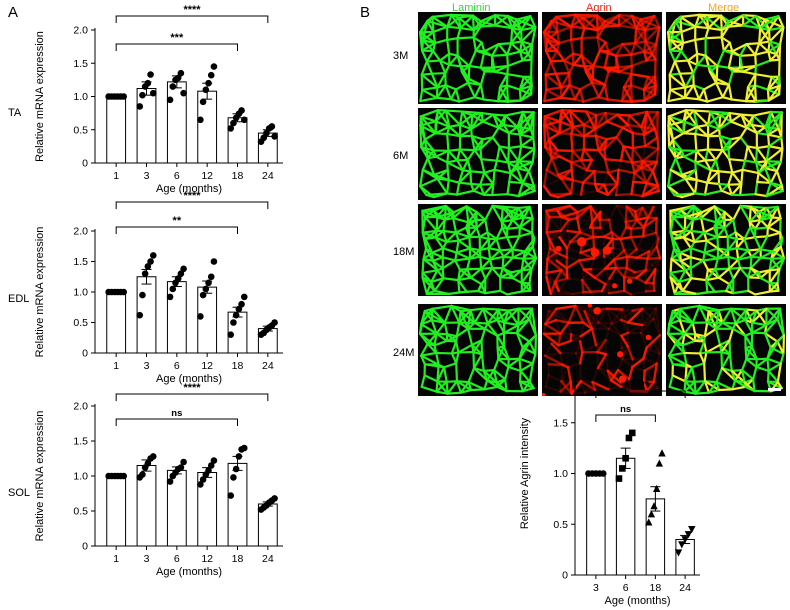  Describe the element at coordinates (525, 473) in the screenshot. I see `y-axis-title-agrin: Relative Agrin intensity` at that location.